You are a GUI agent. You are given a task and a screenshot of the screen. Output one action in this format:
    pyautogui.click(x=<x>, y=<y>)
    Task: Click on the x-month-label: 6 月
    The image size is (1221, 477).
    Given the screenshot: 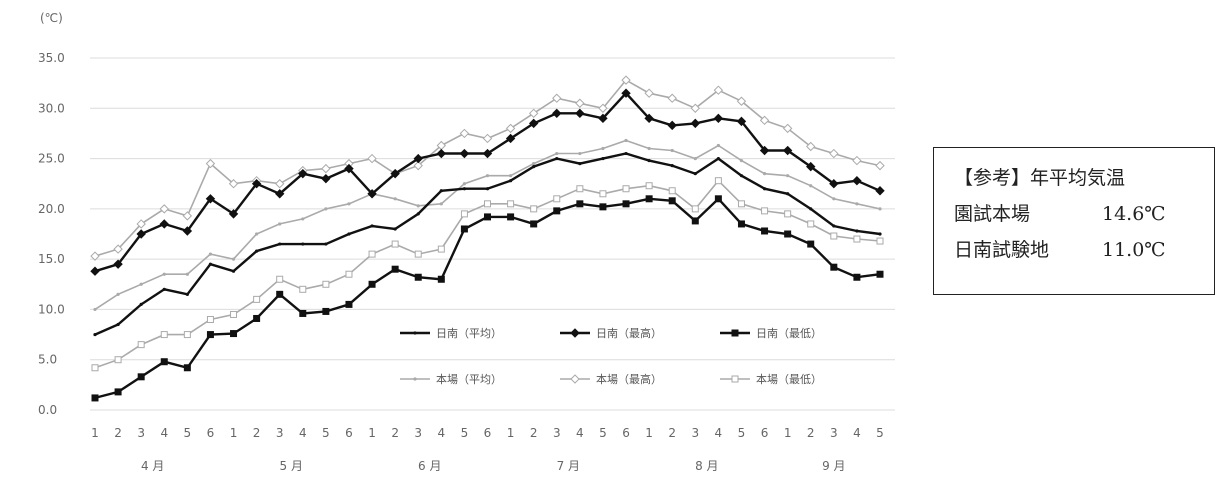 What is the action you would take?
    pyautogui.click(x=429, y=466)
    